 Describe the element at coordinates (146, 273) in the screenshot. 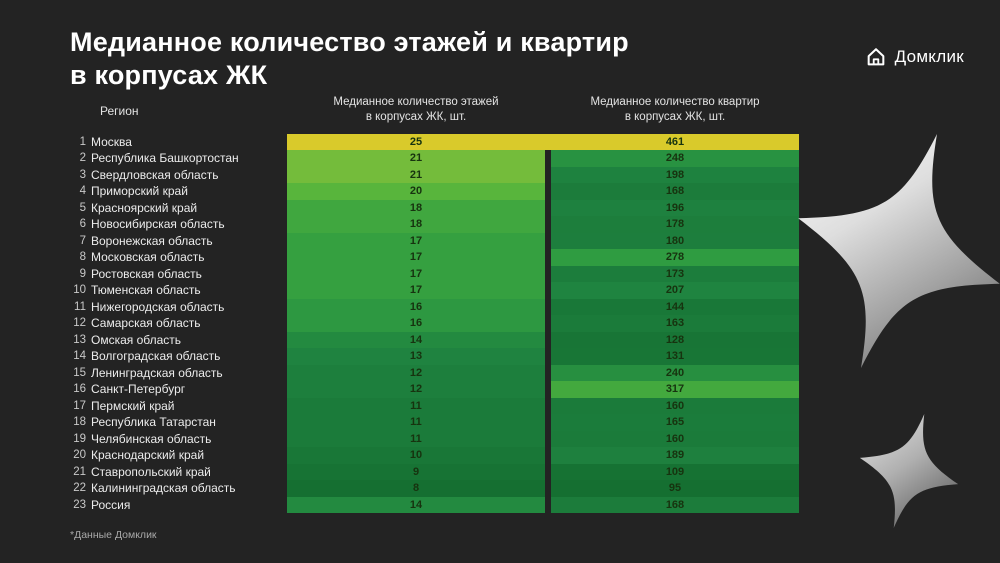

I see `region-name: Ростовская область` at that location.